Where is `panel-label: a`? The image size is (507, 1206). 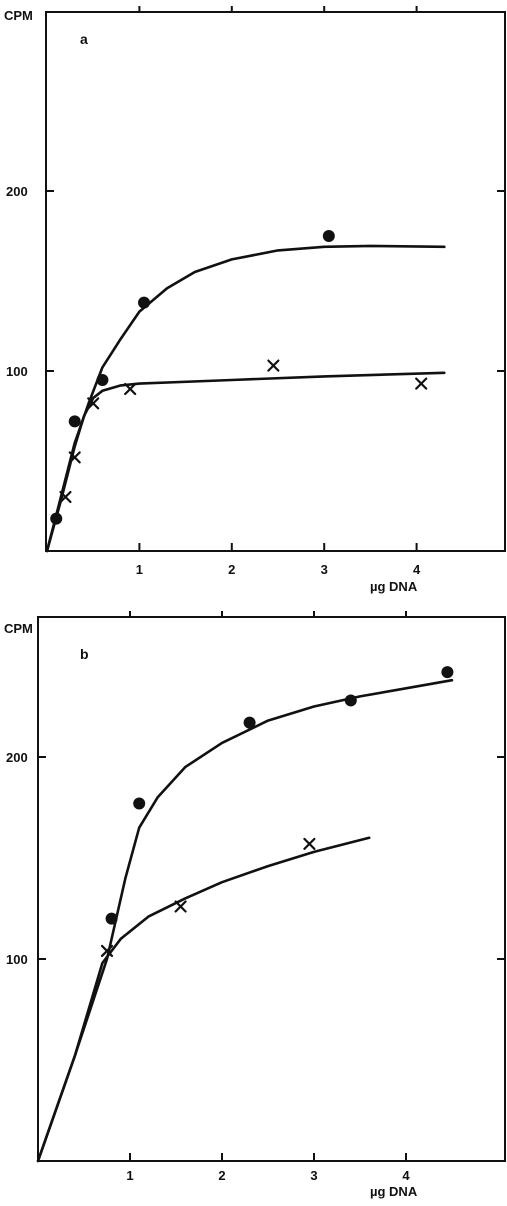
panel-label: a is located at coordinates (84, 39).